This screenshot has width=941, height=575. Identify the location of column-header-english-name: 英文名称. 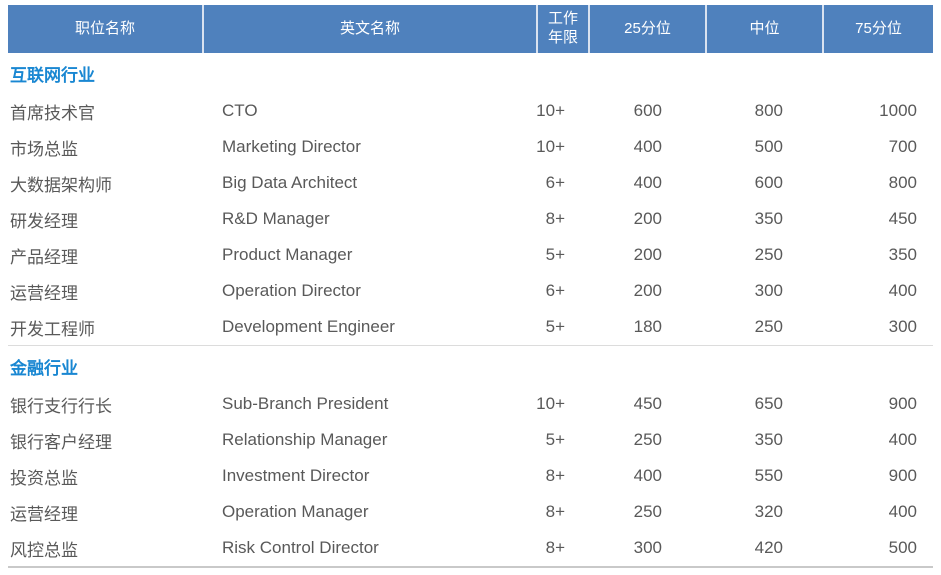
(369, 29).